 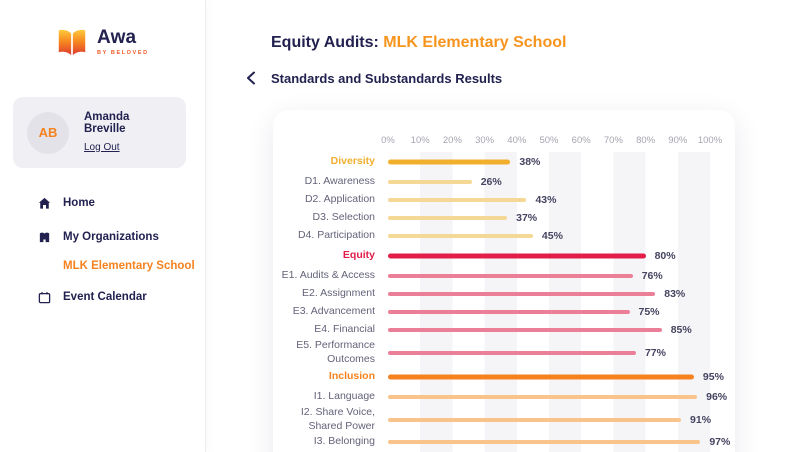 I want to click on chevron-left-icon, so click(x=251, y=78).